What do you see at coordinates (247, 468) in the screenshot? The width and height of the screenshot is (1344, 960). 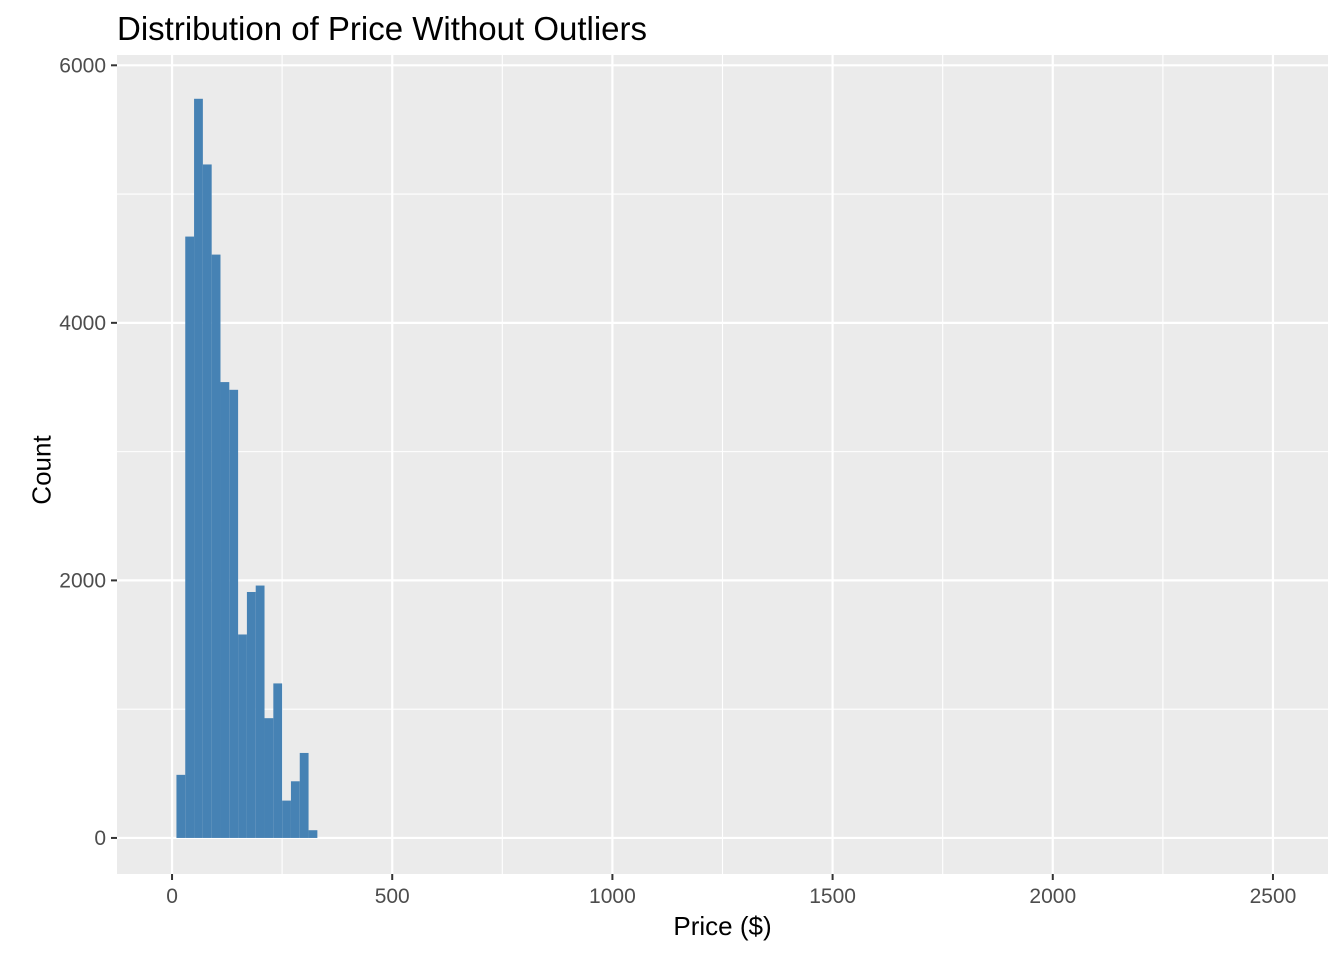 I see `histogram-bars` at bounding box center [247, 468].